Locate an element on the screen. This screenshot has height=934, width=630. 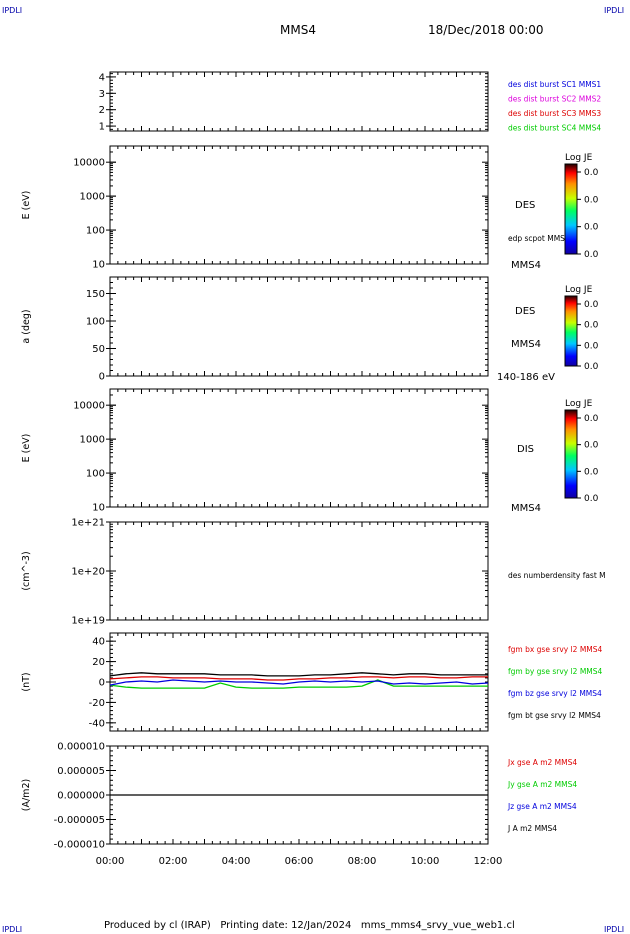
corner-label-top-left: IPDLI is located at coordinates (12, 10).